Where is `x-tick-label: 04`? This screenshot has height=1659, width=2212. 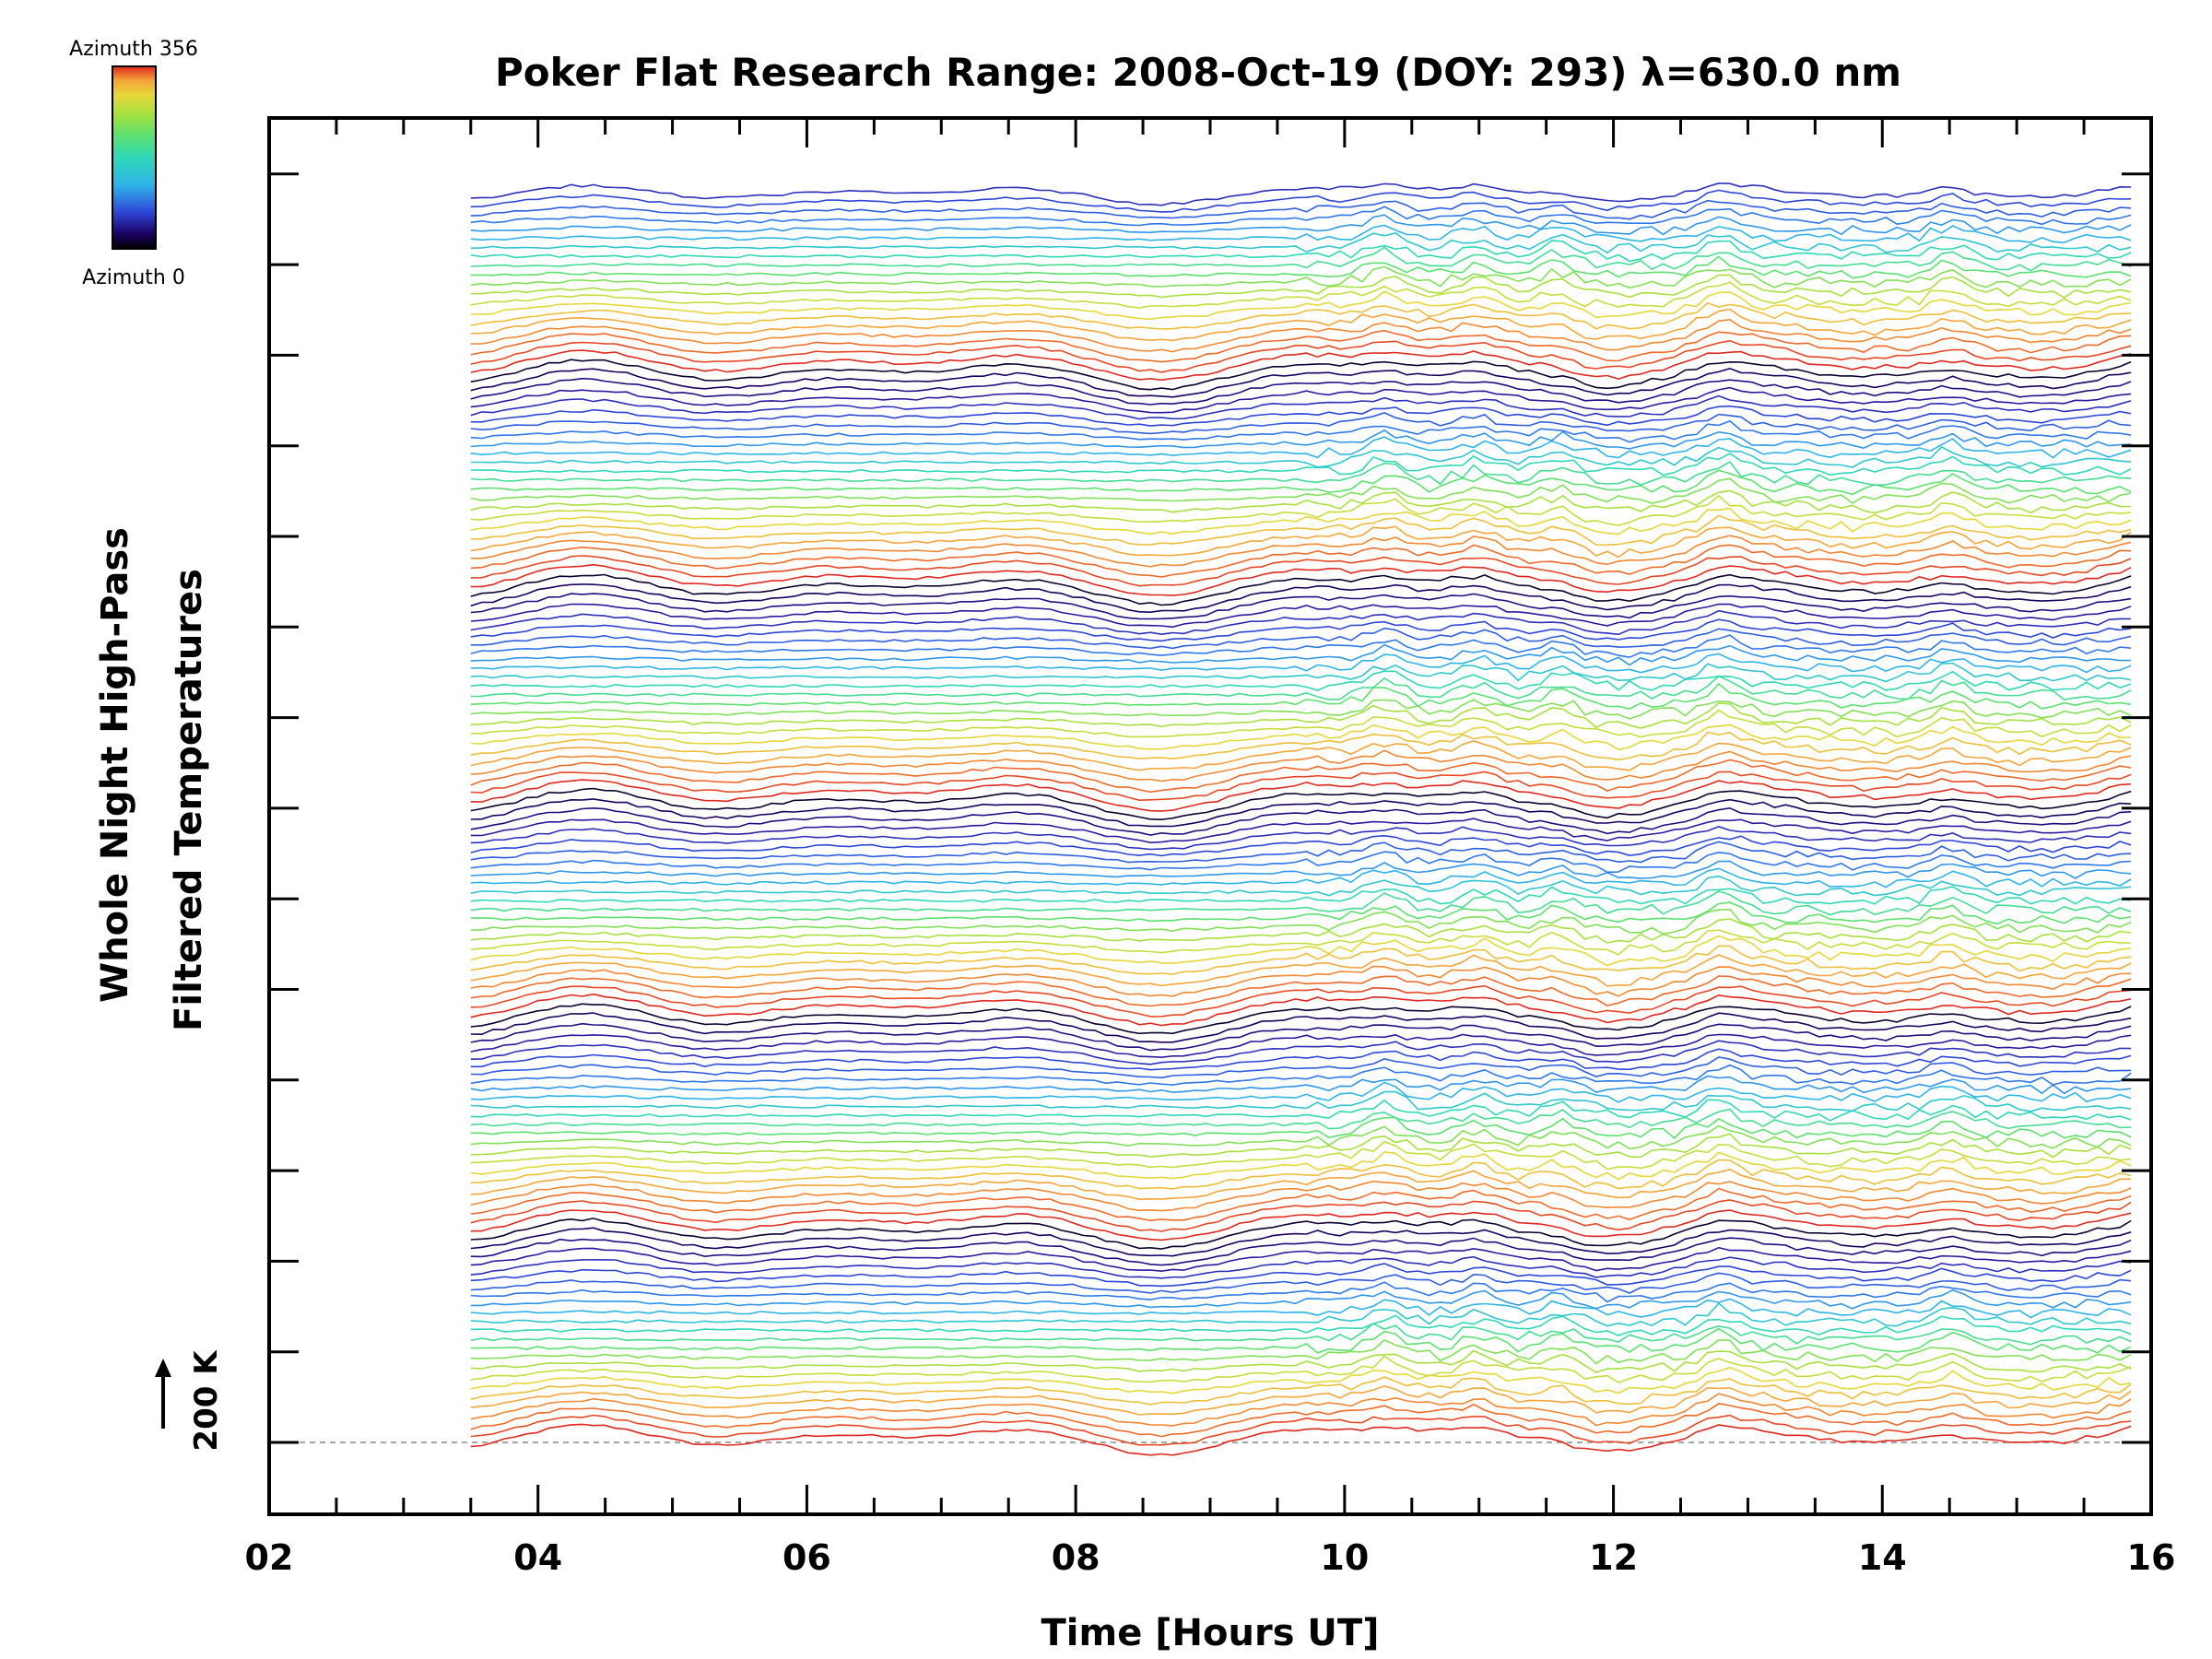 x-tick-label: 04 is located at coordinates (537, 1557).